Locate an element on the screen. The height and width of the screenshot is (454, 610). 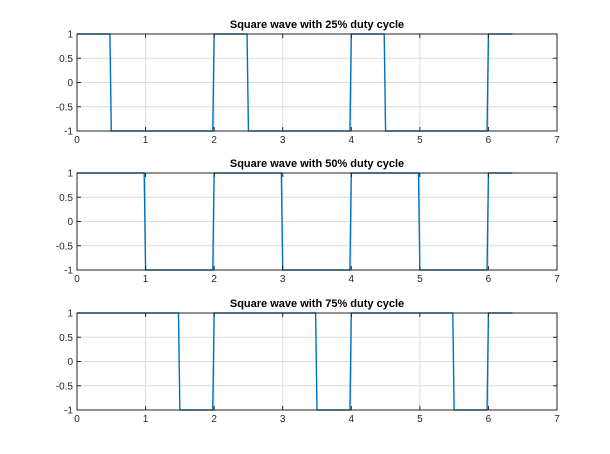
plot-title: Square wave with 75% duty cycle is located at coordinates (317, 304).